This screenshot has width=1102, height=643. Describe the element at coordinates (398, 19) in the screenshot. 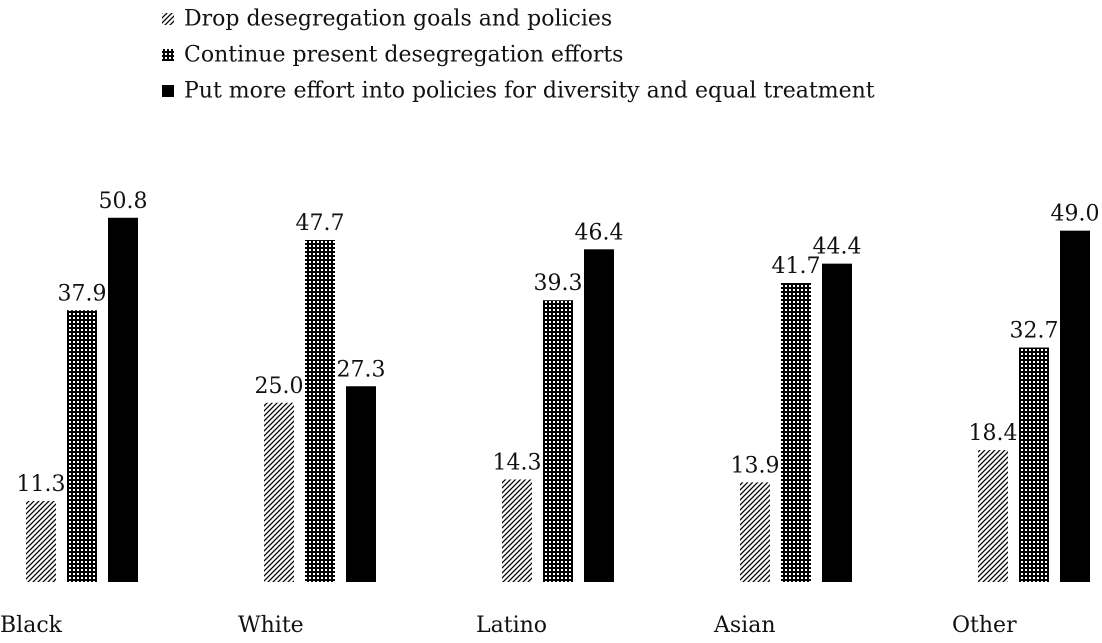

I see `legend-label-1: Drop desegregation goals and policies` at that location.